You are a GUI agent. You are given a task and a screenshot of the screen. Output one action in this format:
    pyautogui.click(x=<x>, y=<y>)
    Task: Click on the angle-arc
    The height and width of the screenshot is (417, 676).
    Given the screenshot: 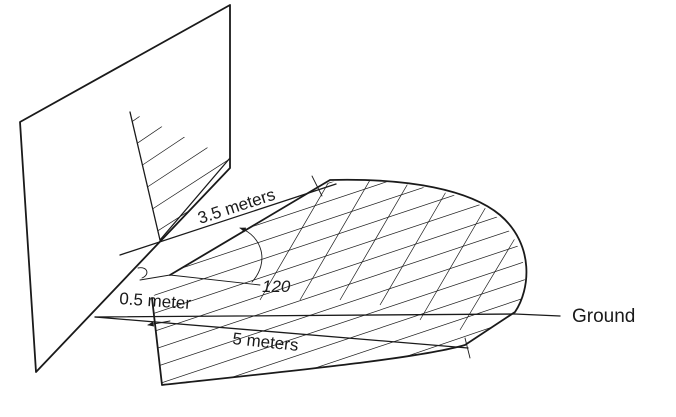 What is the action you would take?
    pyautogui.click(x=251, y=255)
    